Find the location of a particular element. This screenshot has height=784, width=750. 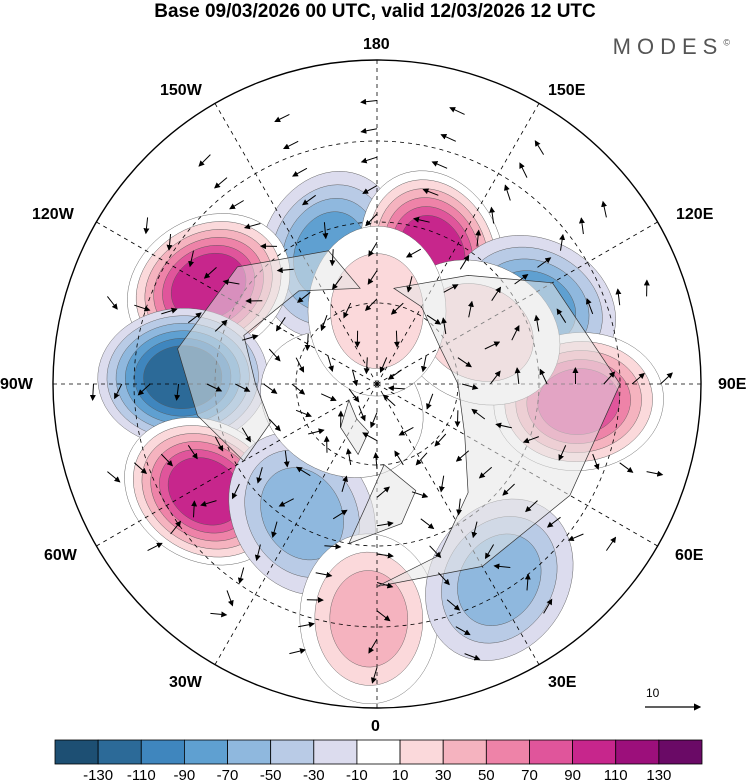

lon-label-90e: 90E is located at coordinates (732, 385).